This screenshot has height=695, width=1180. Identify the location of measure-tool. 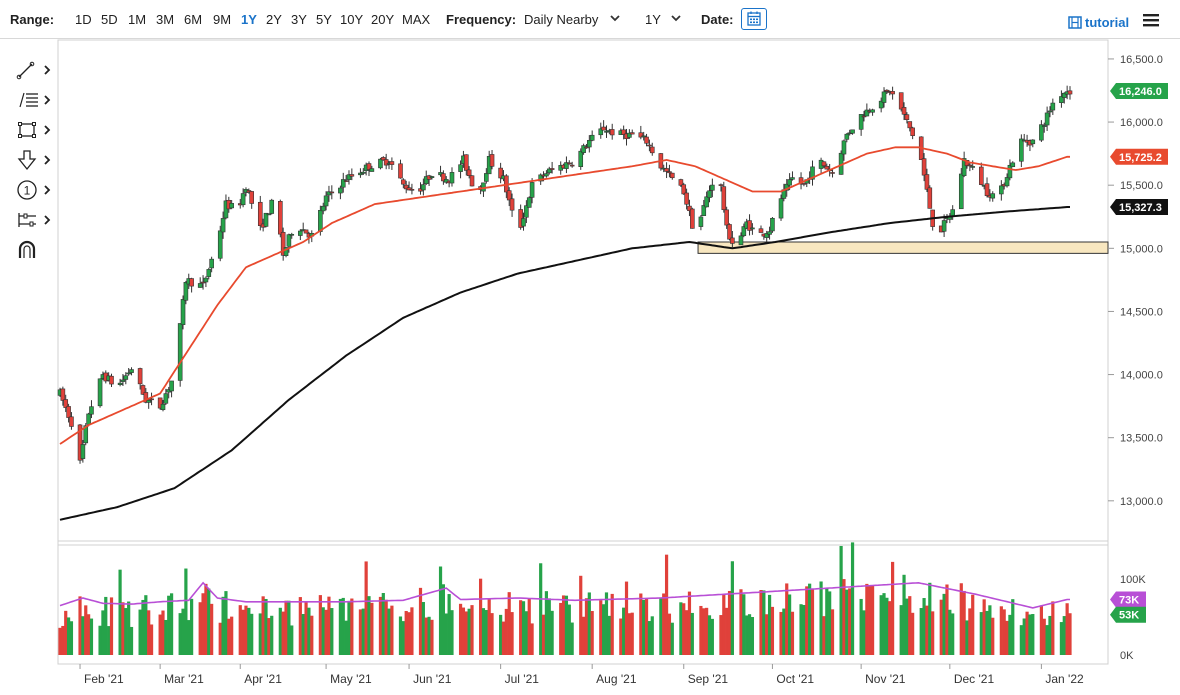
(34, 220).